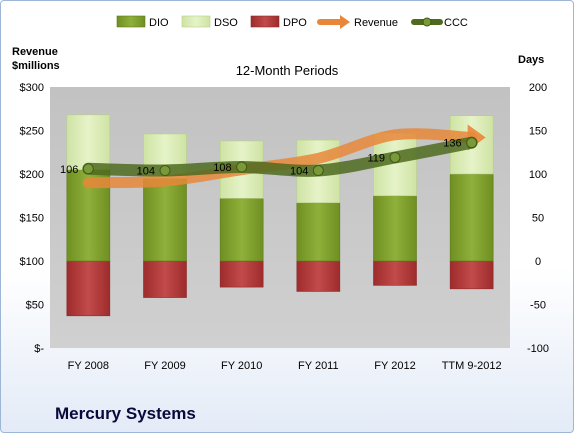 Image resolution: width=574 pixels, height=433 pixels. I want to click on category-label: FY 2010, so click(241, 366).